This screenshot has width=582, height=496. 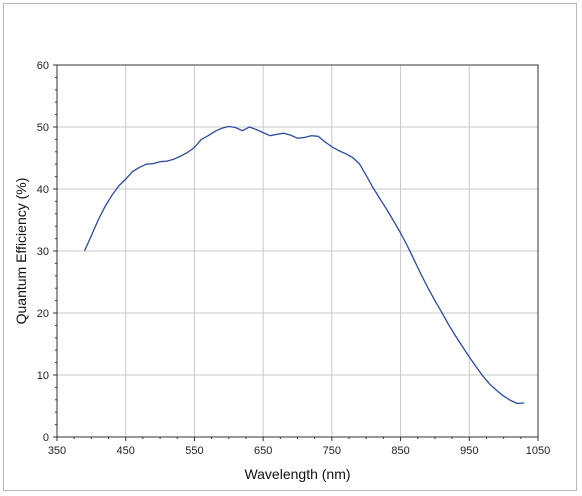 I want to click on x-axis-title: Wavelength (nm), so click(x=297, y=474).